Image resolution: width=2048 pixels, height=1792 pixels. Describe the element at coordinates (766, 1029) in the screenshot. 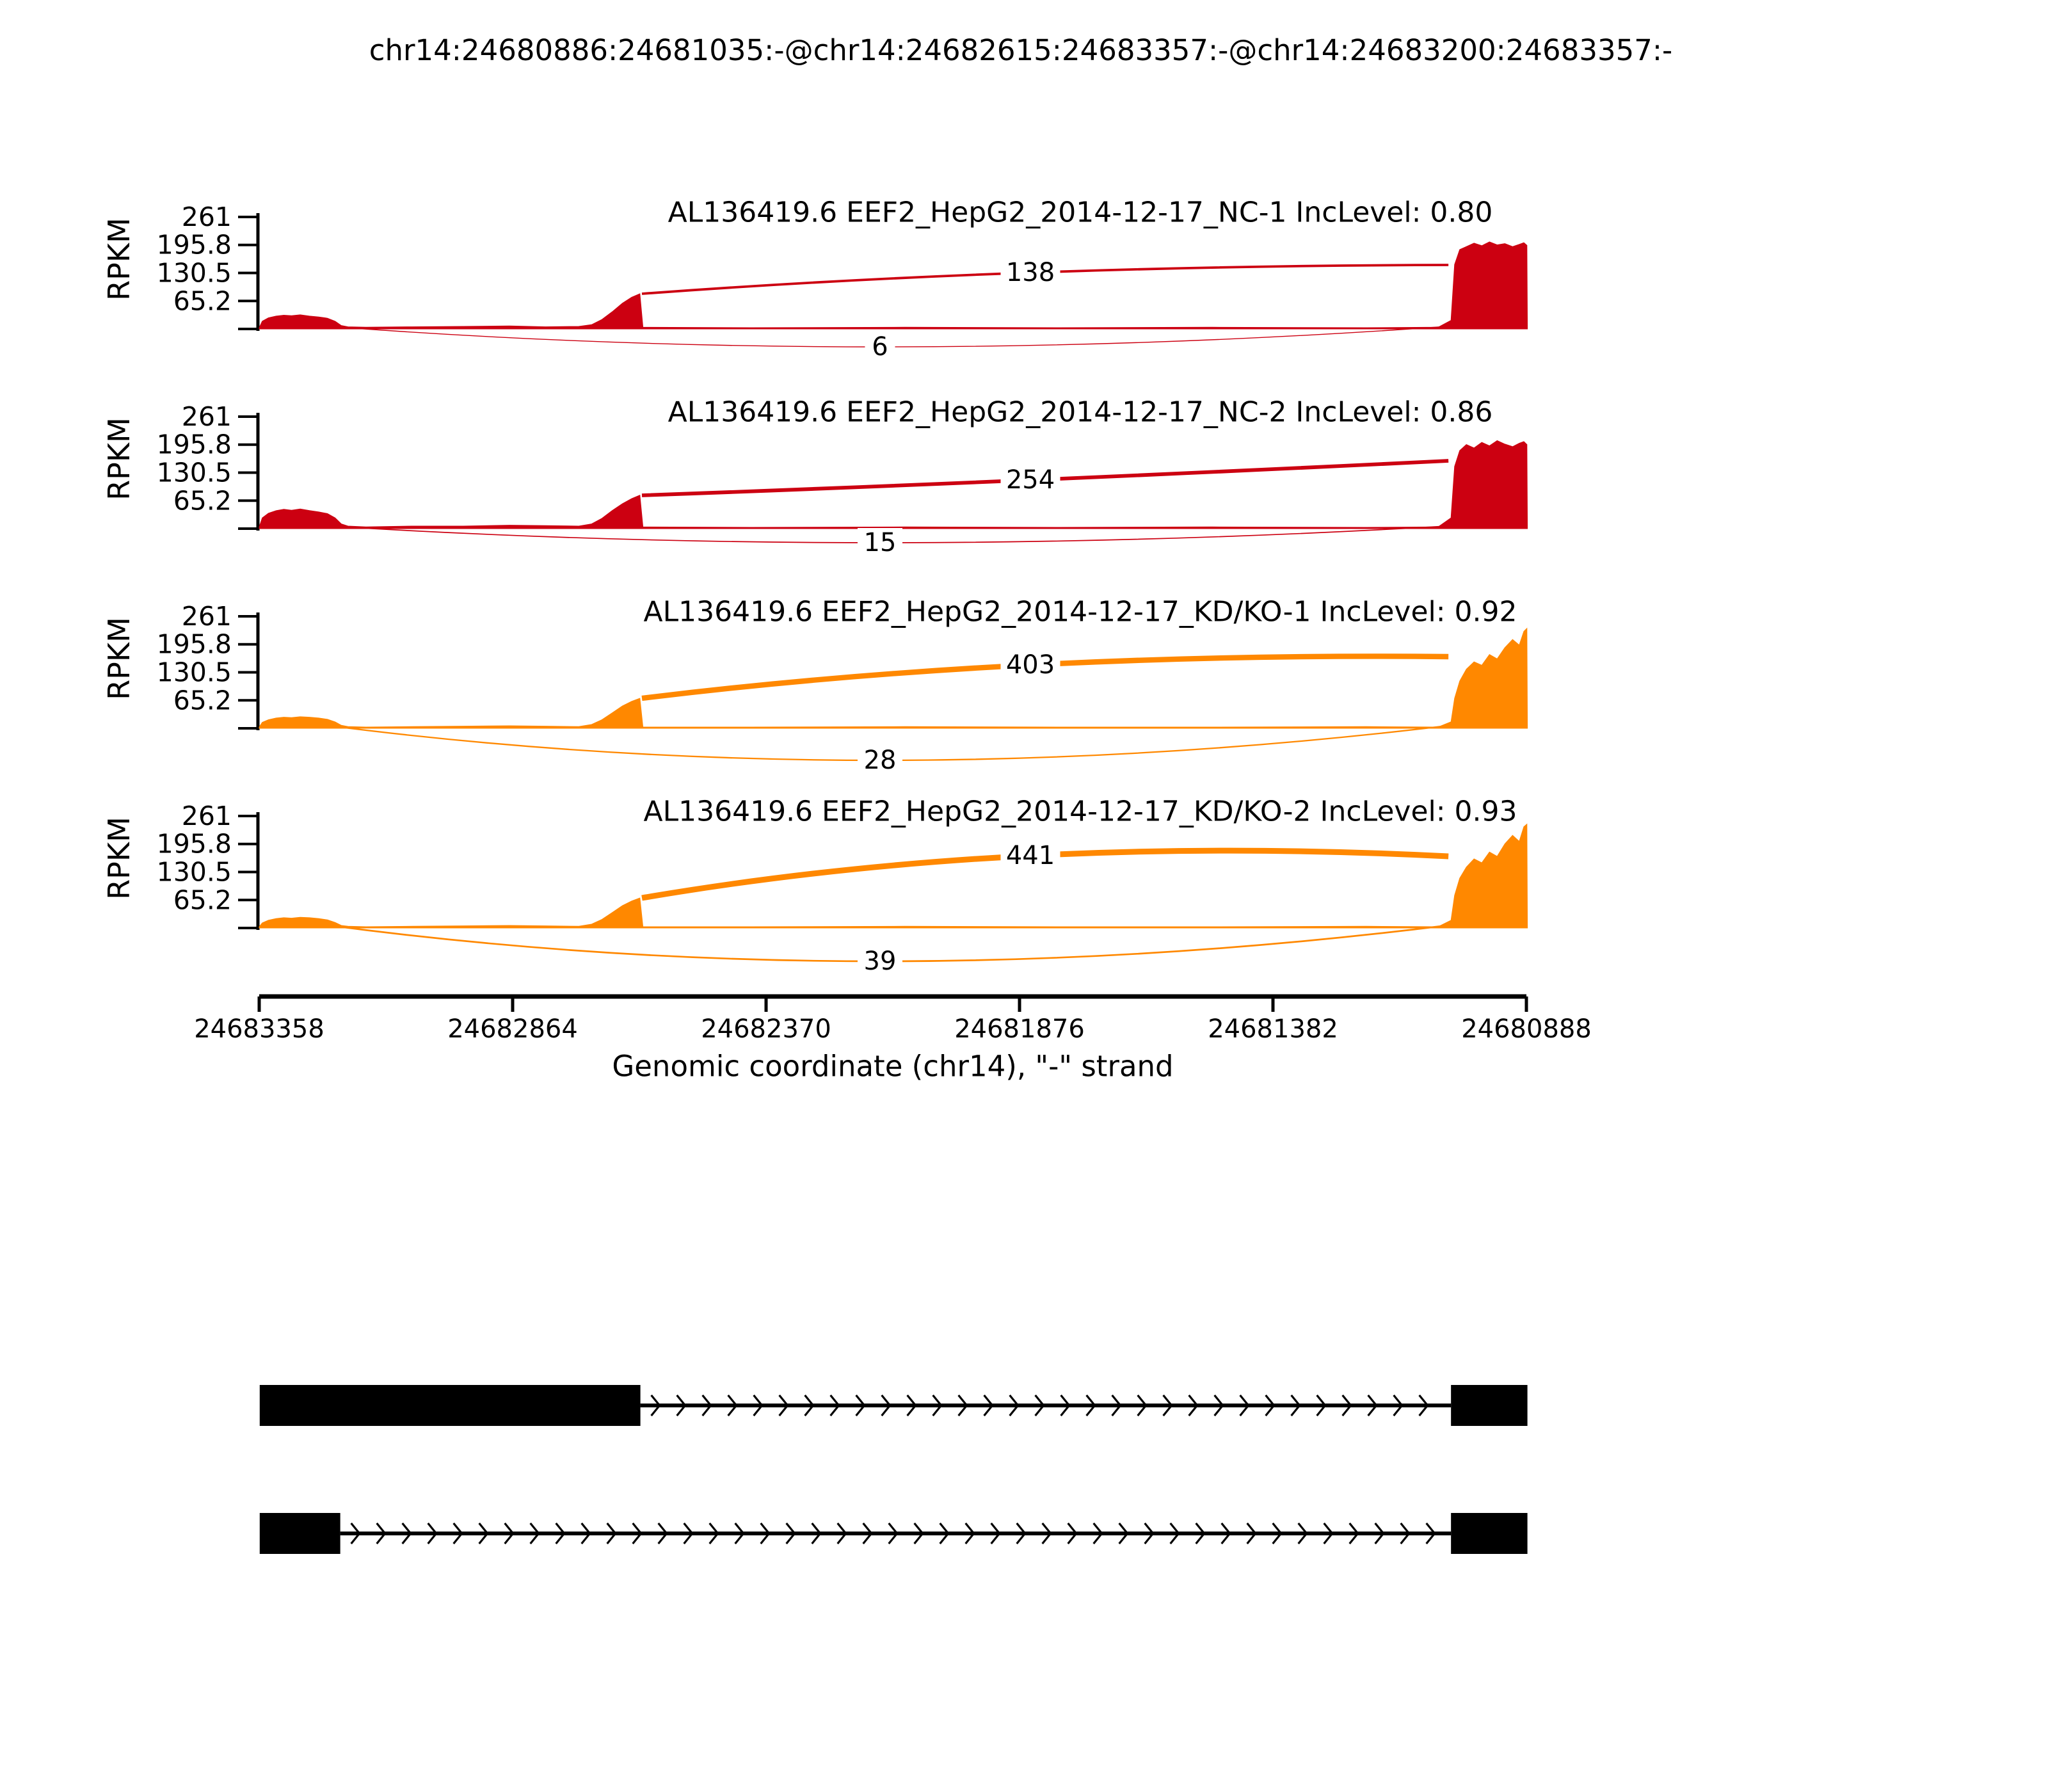

I see `x-tick-label: 24682370` at that location.